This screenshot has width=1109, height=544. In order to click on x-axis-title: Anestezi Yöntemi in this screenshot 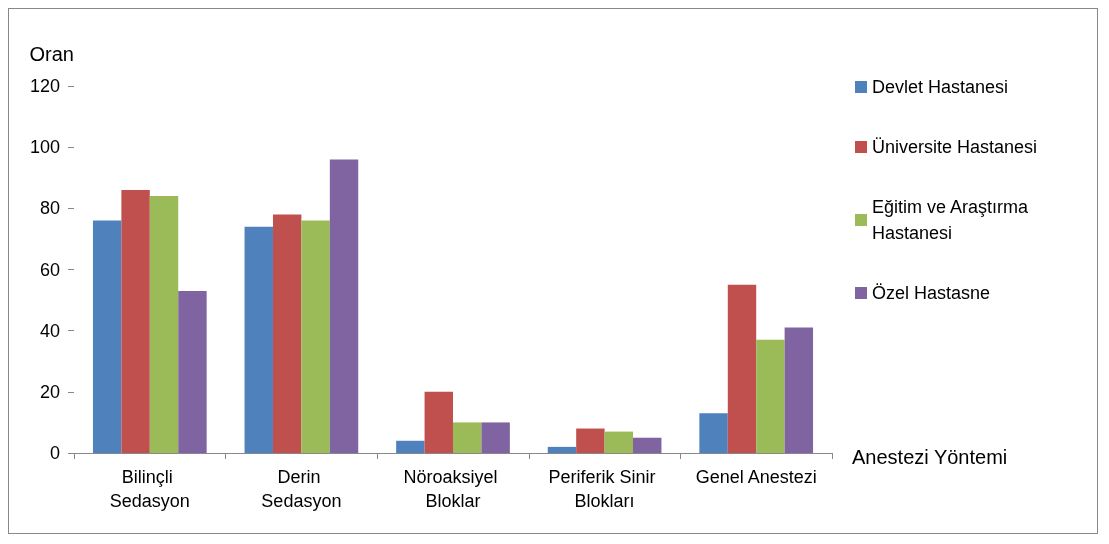, I will do `click(930, 457)`.